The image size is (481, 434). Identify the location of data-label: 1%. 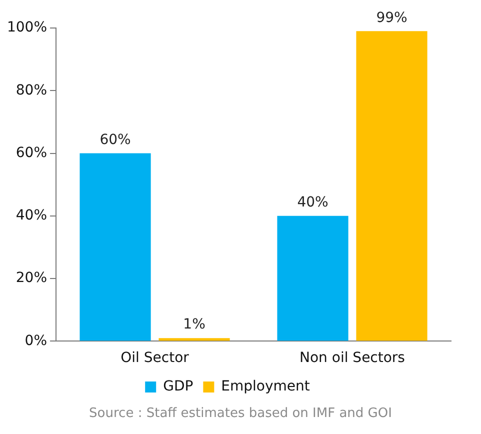
(194, 324).